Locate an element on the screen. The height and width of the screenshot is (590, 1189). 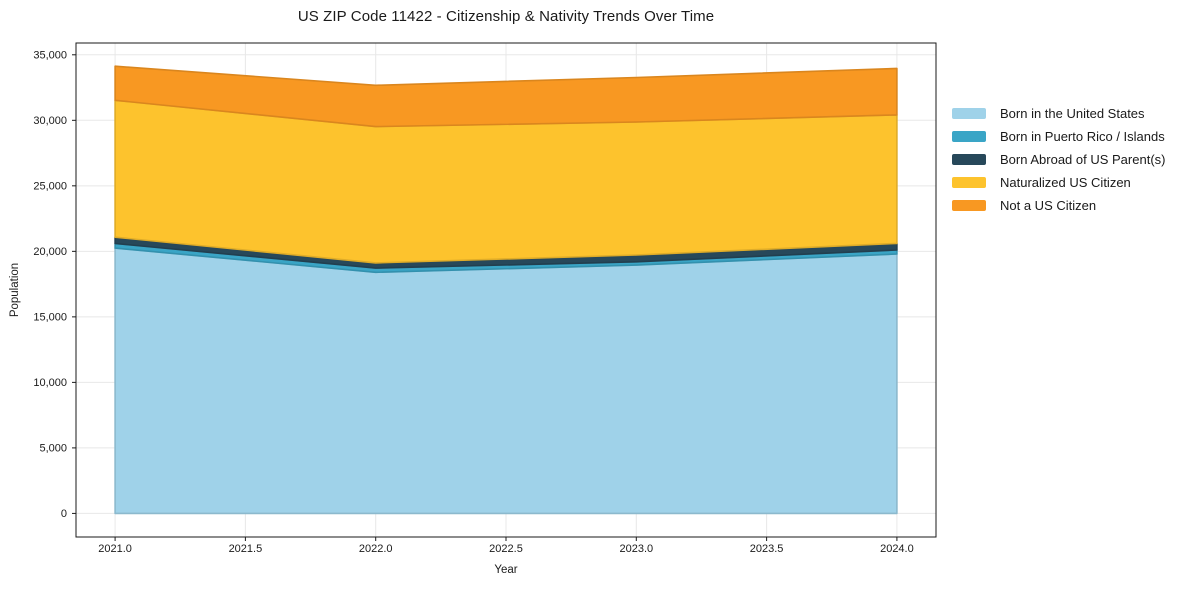
x-tick-label: 2022.5 is located at coordinates (506, 549).